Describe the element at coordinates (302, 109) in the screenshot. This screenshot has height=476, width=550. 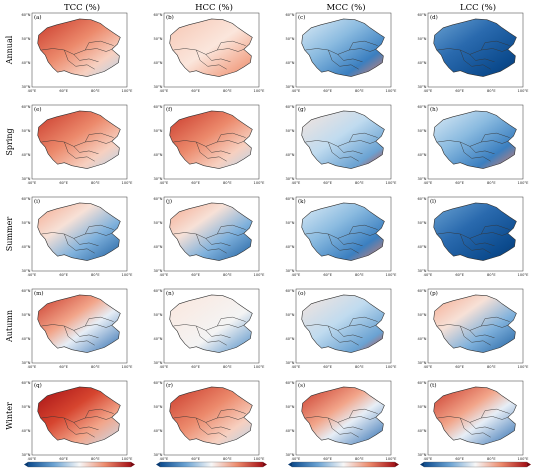
I see `panel-label: (g)` at that location.